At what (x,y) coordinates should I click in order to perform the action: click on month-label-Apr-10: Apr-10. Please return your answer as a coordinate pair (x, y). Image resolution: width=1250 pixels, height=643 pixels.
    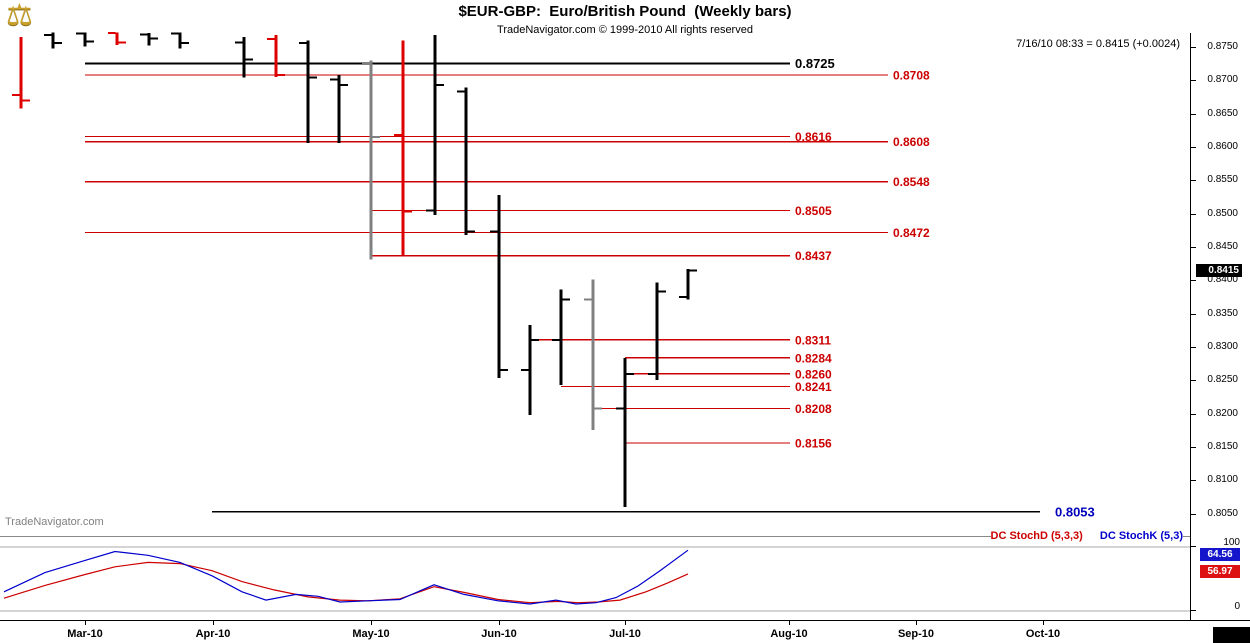
    Looking at the image, I should click on (213, 634).